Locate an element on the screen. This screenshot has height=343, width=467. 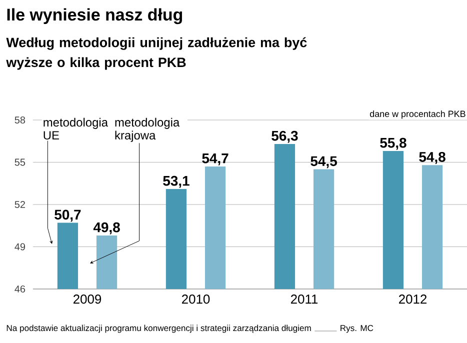
x-tick-label: 2012 is located at coordinates (413, 299).